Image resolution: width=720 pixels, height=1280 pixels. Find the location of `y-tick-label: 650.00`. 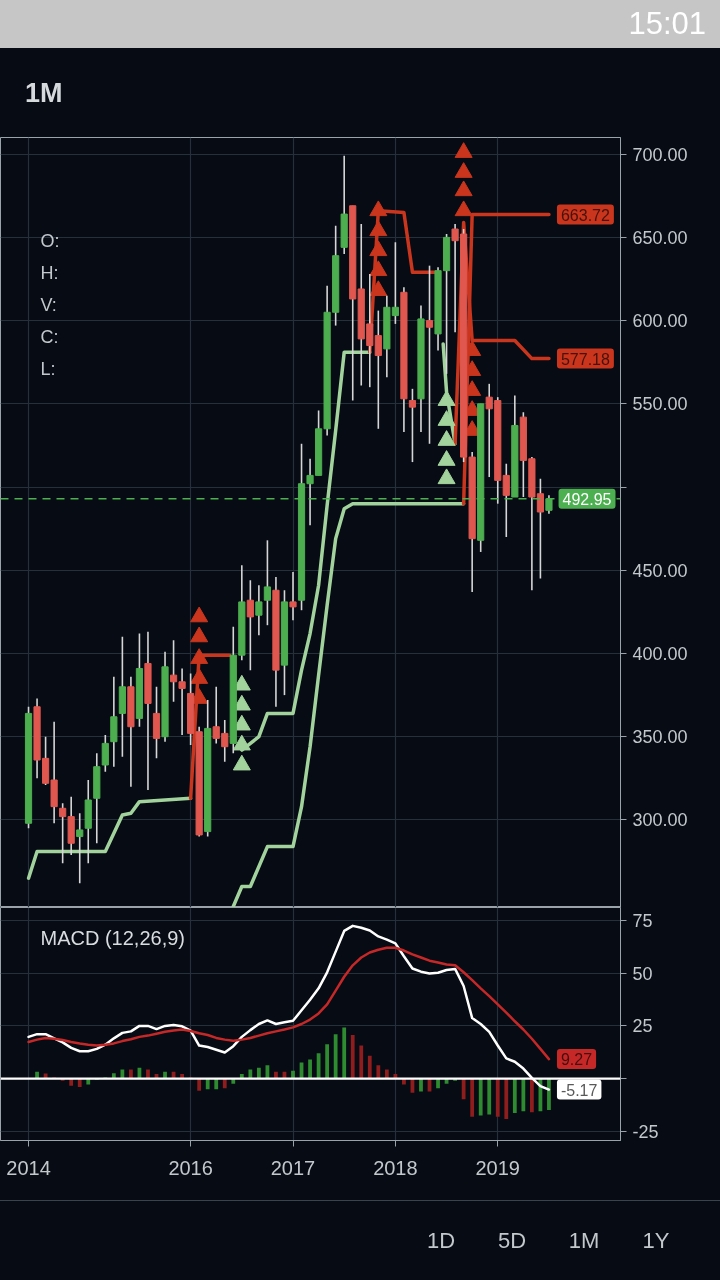

y-tick-label: 650.00 is located at coordinates (660, 237).